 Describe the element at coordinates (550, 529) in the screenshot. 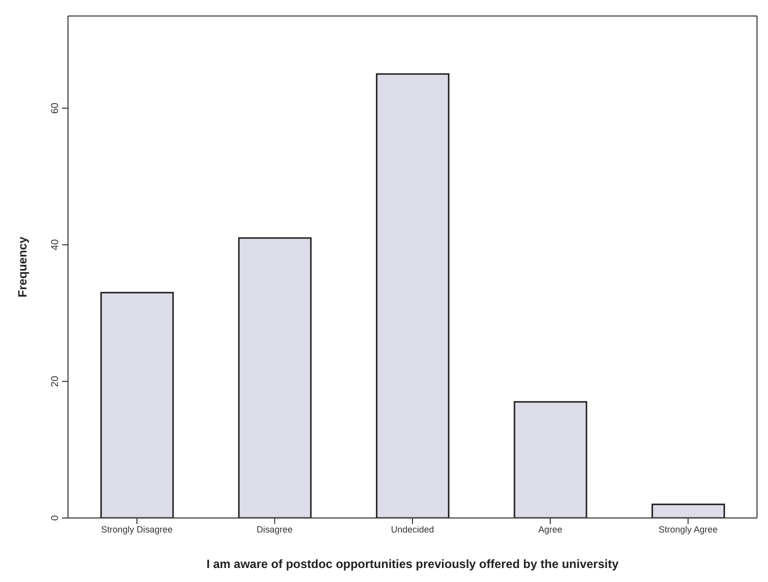

I see `x-tick-label: Agree` at that location.